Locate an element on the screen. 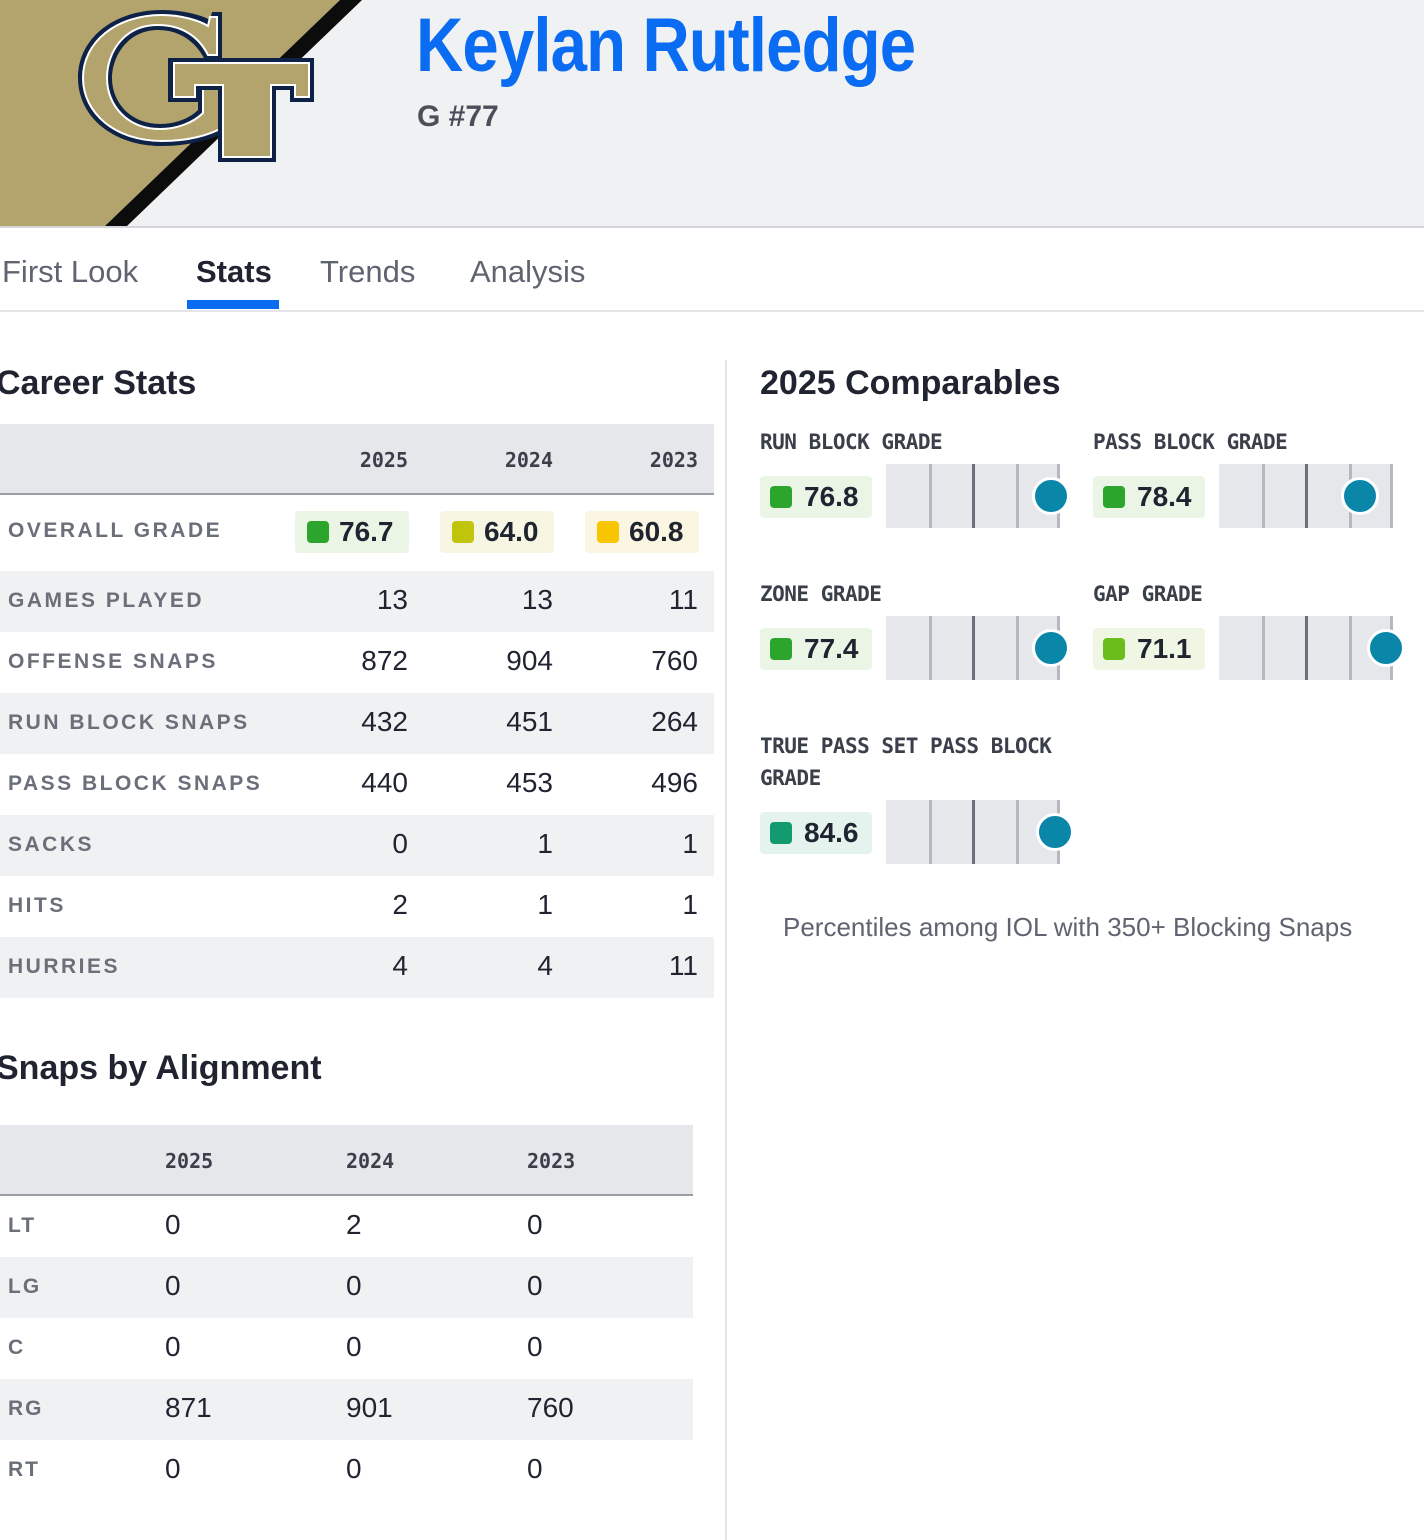  table-row: HITS 2 1 1 is located at coordinates (357, 906).